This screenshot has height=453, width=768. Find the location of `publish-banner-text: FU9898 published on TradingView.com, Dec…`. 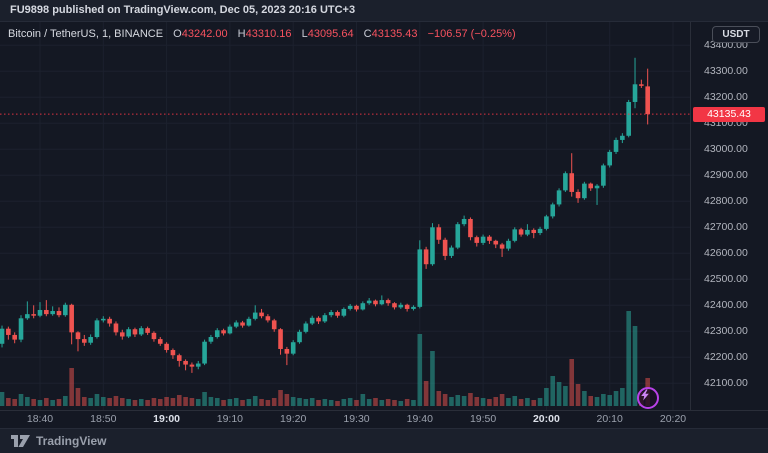

publish-banner-text: FU9898 published on TradingView.com, Dec… is located at coordinates (183, 10).